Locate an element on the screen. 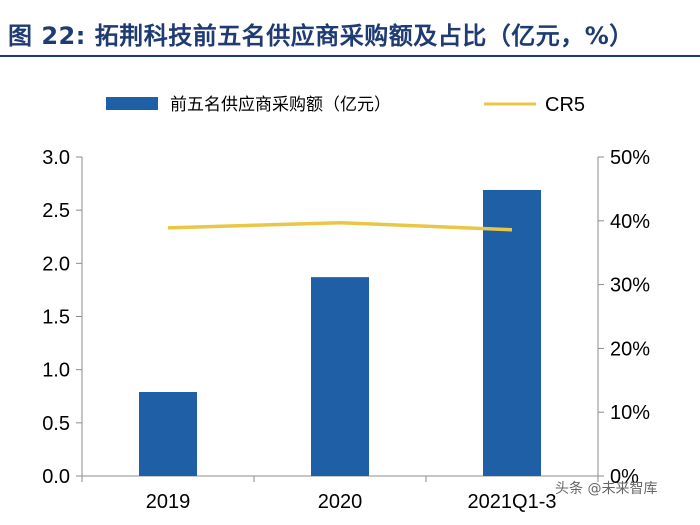  legend-bar-swatch is located at coordinates (132, 103).